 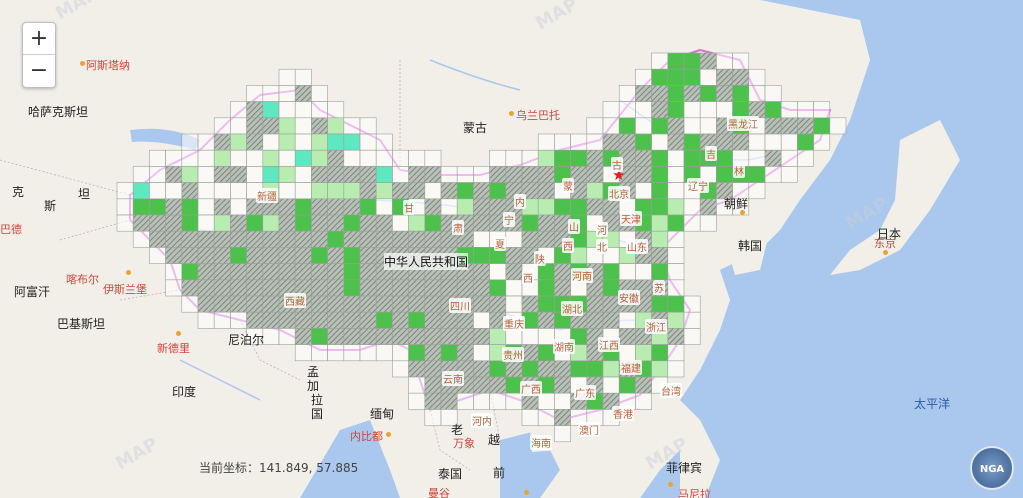 I want to click on label-mongolia: 蒙古, so click(x=475, y=128).